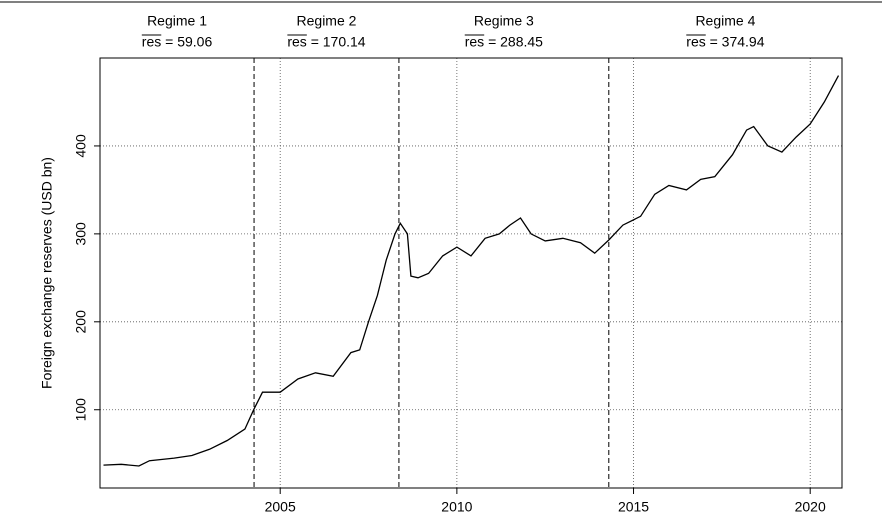 Image resolution: width=882 pixels, height=527 pixels. Describe the element at coordinates (725, 21) in the screenshot. I see `regime-name: Regime 4` at that location.